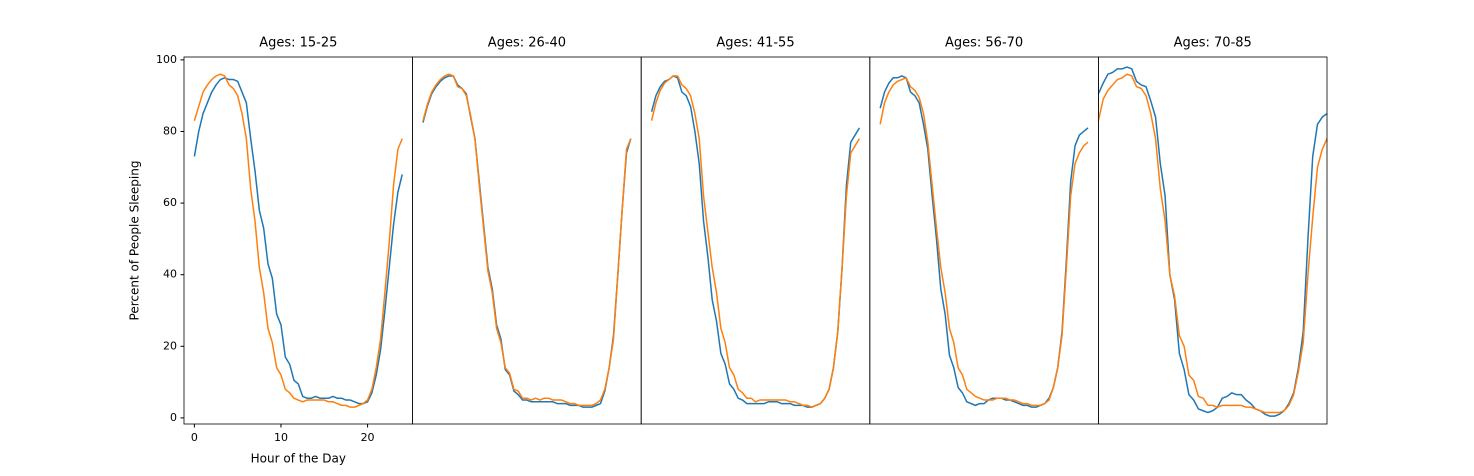 The width and height of the screenshot is (1474, 476). What do you see at coordinates (170, 202) in the screenshot?
I see `y-tick-label: 60` at bounding box center [170, 202].